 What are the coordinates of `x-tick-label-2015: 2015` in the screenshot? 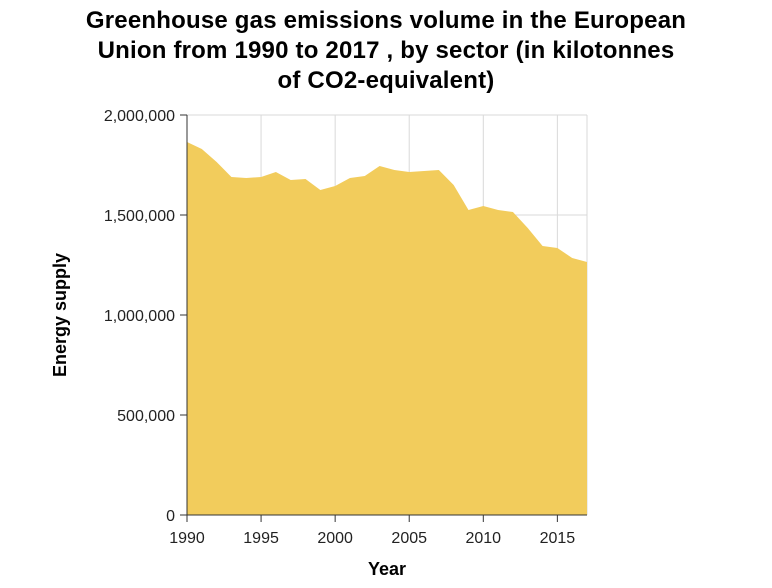 It's located at (558, 538).